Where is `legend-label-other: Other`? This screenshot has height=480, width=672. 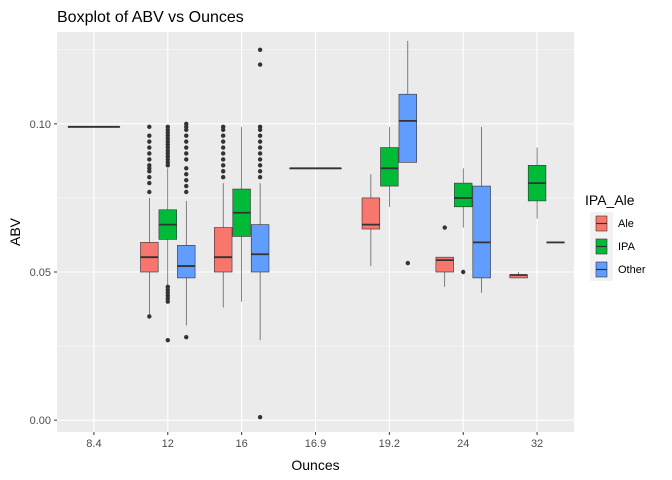
legend-label-other: Other is located at coordinates (632, 270).